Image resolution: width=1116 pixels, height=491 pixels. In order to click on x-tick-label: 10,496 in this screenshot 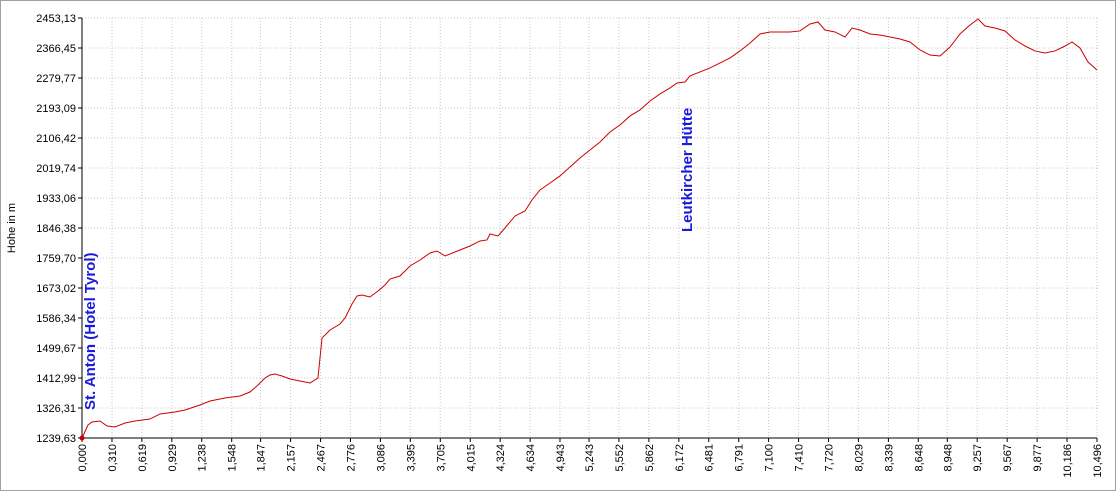, I will do `click(1098, 461)`.